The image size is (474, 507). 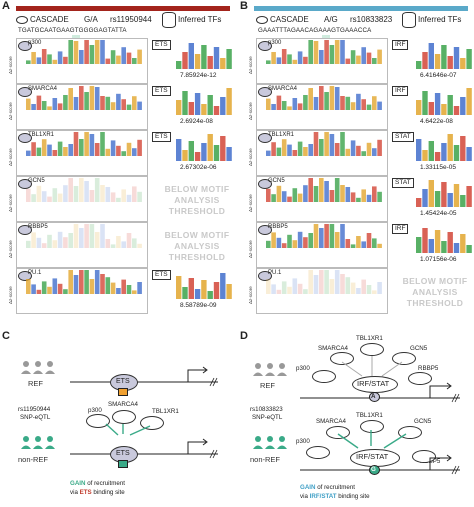 What do you see at coordinates (123, 8) in the screenshot?
I see `panel-a-color-bar` at bounding box center [123, 8].